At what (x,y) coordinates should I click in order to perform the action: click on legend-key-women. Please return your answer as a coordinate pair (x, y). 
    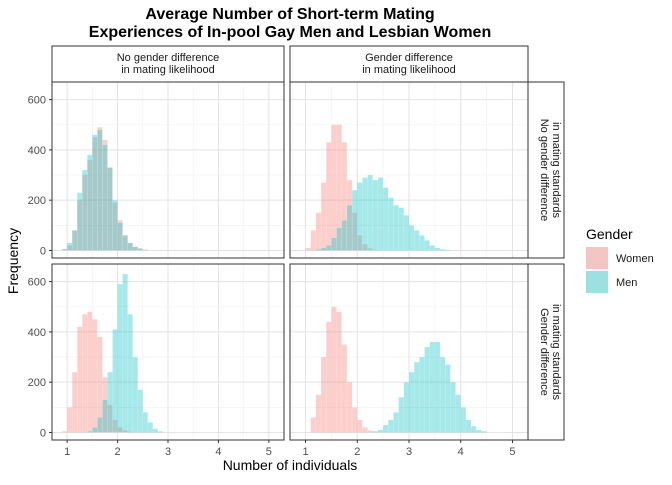
    Looking at the image, I should click on (597, 258).